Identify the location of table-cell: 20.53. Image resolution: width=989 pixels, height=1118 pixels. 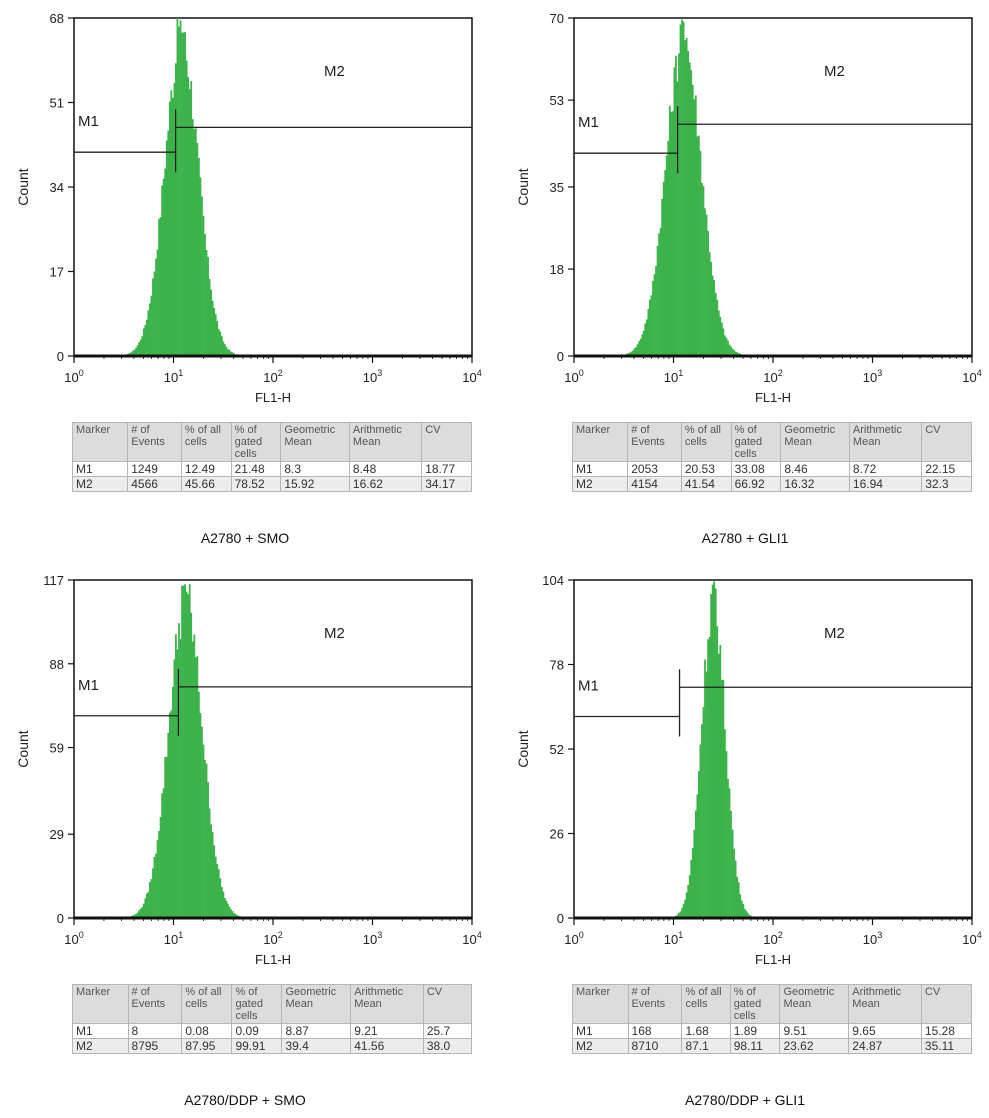
(706, 469).